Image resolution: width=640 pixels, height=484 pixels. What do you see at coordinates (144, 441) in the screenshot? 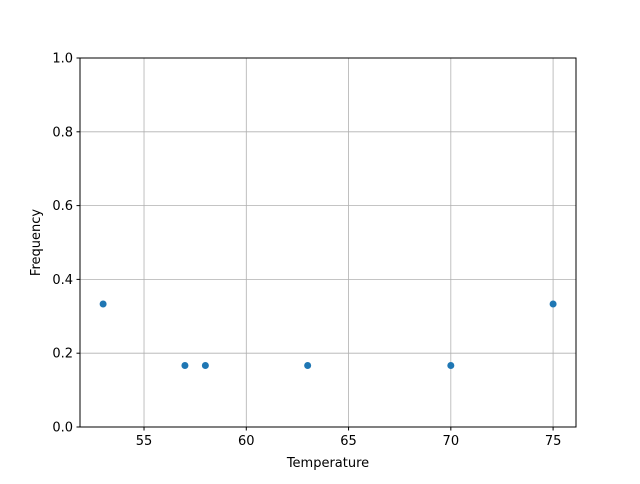
I see `x-tick-label: 55` at bounding box center [144, 441].